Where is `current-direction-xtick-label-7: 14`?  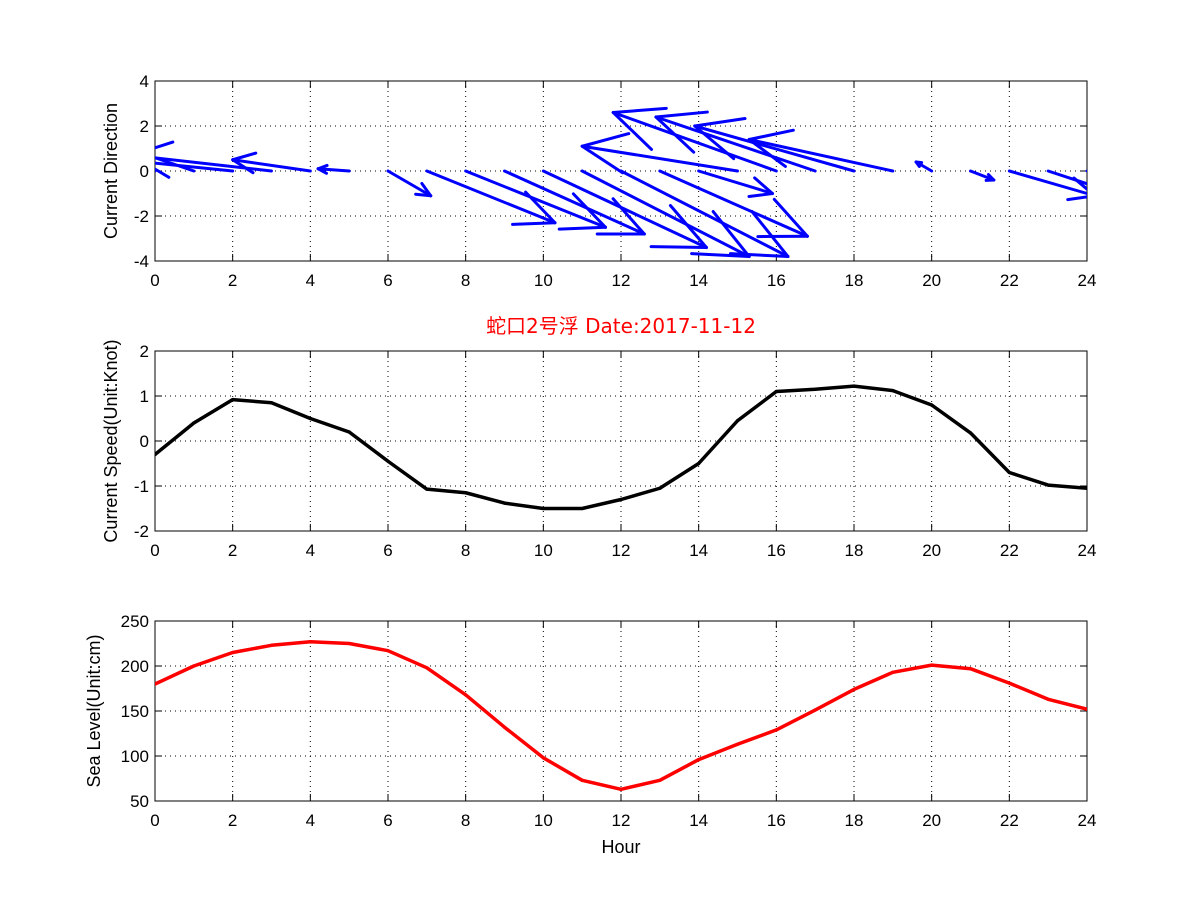
current-direction-xtick-label-7: 14 is located at coordinates (698, 280).